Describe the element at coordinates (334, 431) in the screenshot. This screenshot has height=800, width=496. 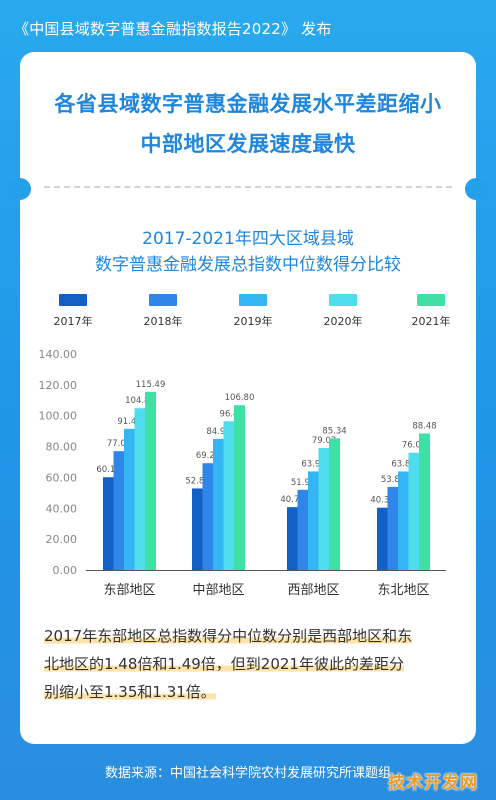
I see `bar-value-label: 85.34` at that location.